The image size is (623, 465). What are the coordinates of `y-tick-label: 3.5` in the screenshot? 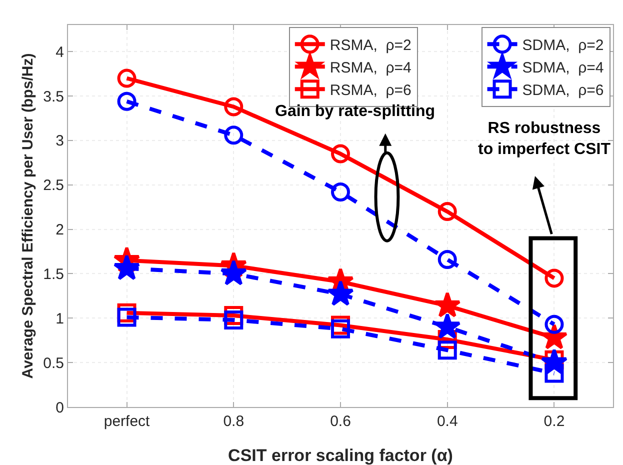 It's located at (53, 97).